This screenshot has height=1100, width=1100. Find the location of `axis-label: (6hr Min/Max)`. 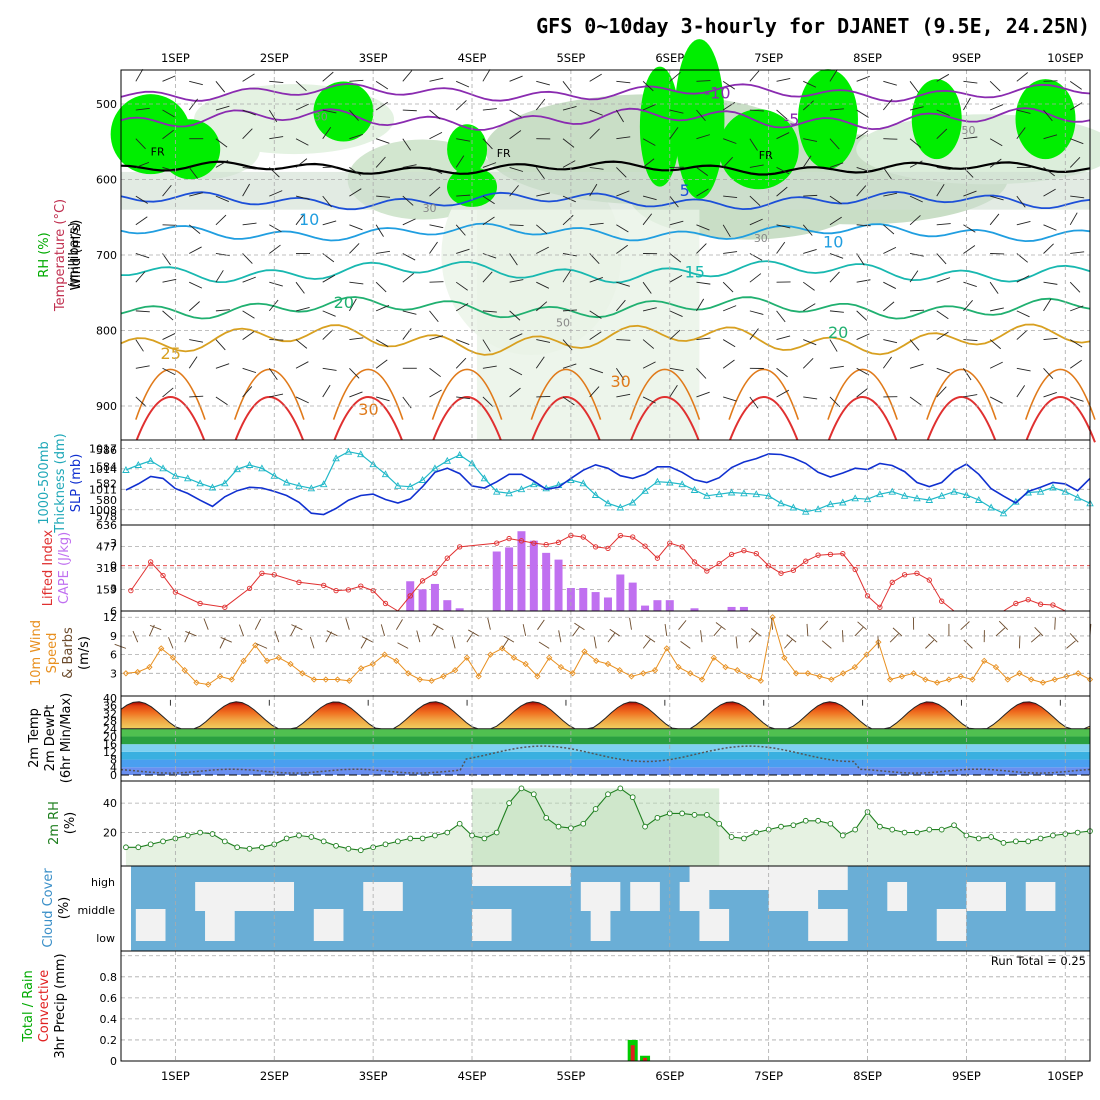

axis-label: (6hr Min/Max) is located at coordinates (66, 738).